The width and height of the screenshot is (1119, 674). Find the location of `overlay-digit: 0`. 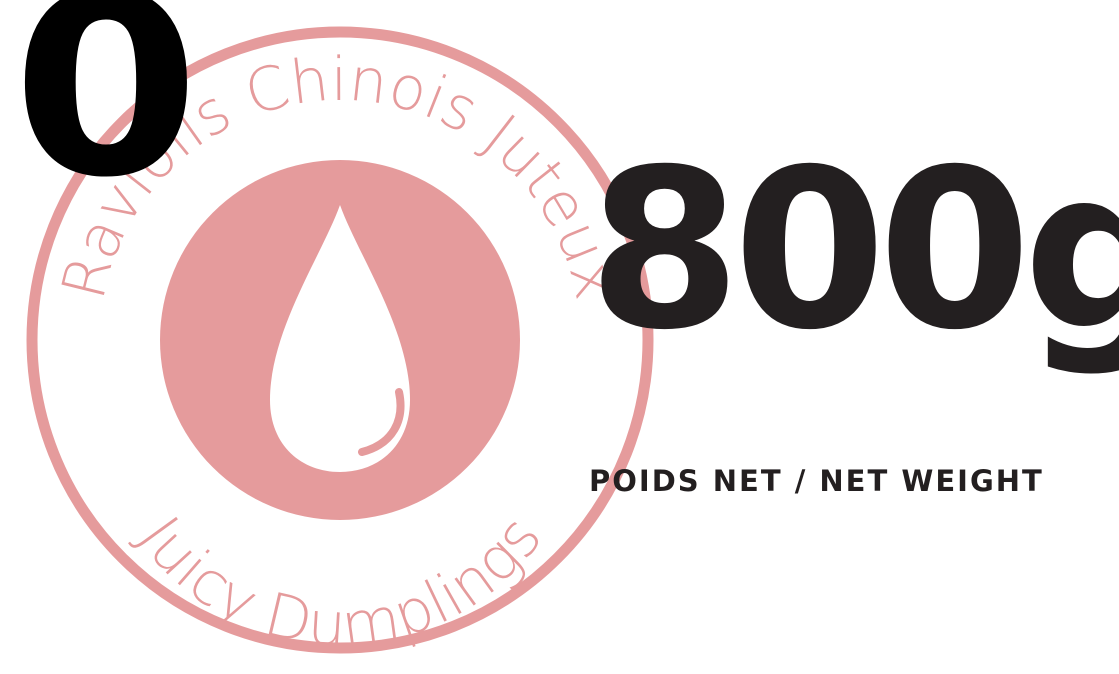

overlay-digit: 0 is located at coordinates (106, 116).